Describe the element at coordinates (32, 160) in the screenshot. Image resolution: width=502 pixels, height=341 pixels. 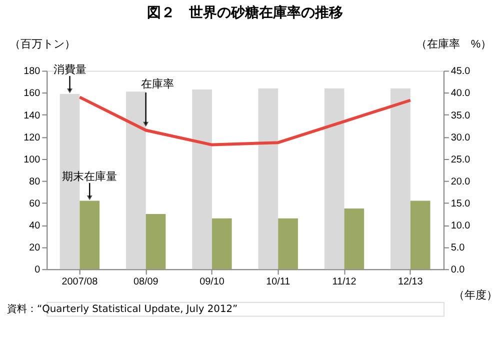
I see `y-tick-label: 100` at that location.